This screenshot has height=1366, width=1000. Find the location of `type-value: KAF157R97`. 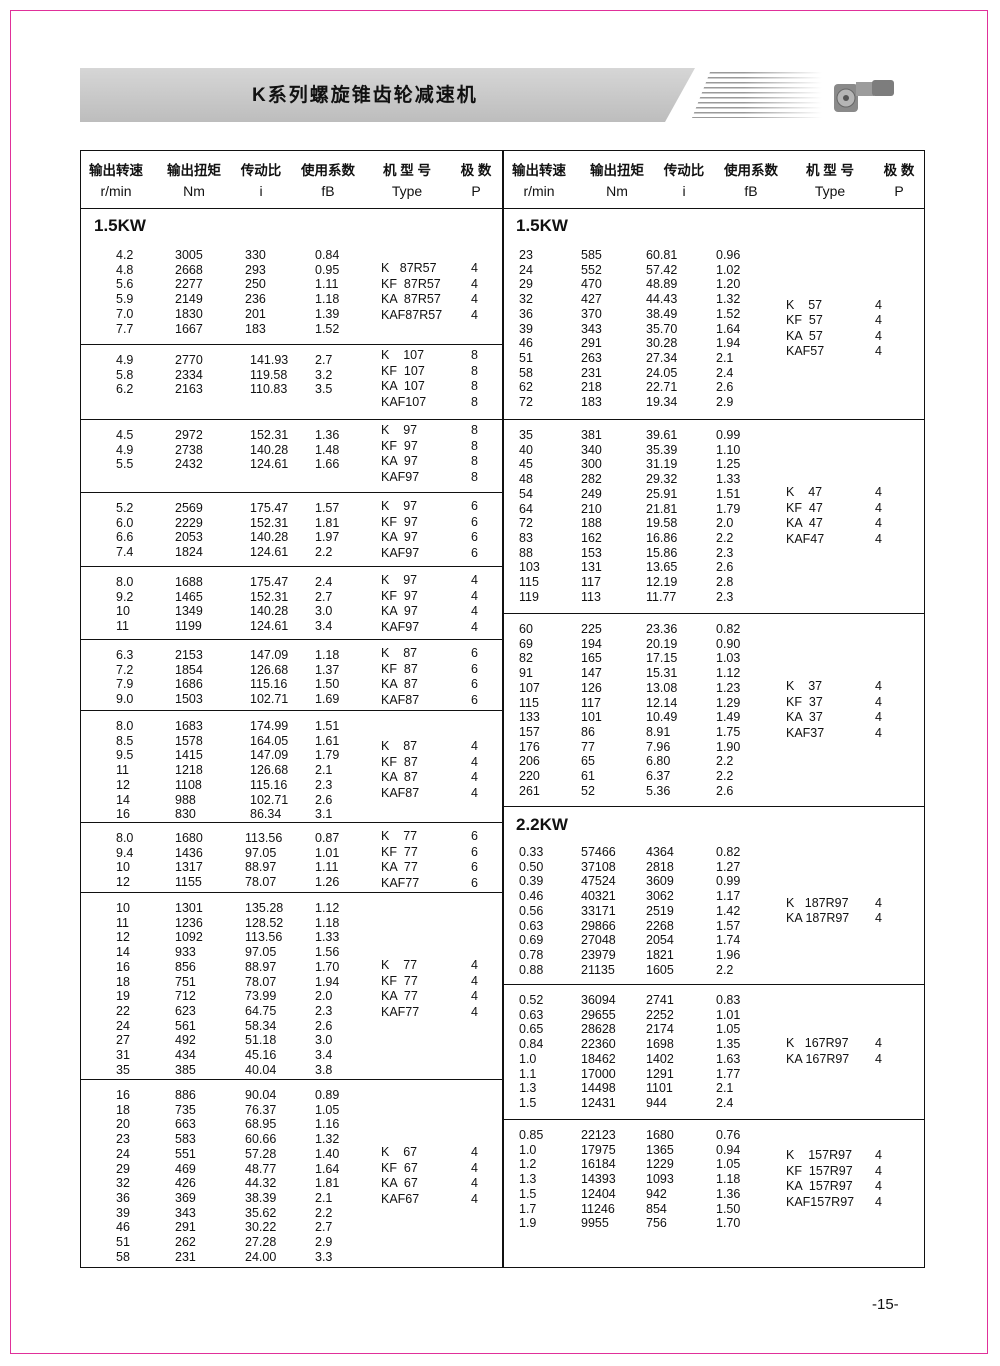

type-value: KAF157R97 is located at coordinates (820, 1201).